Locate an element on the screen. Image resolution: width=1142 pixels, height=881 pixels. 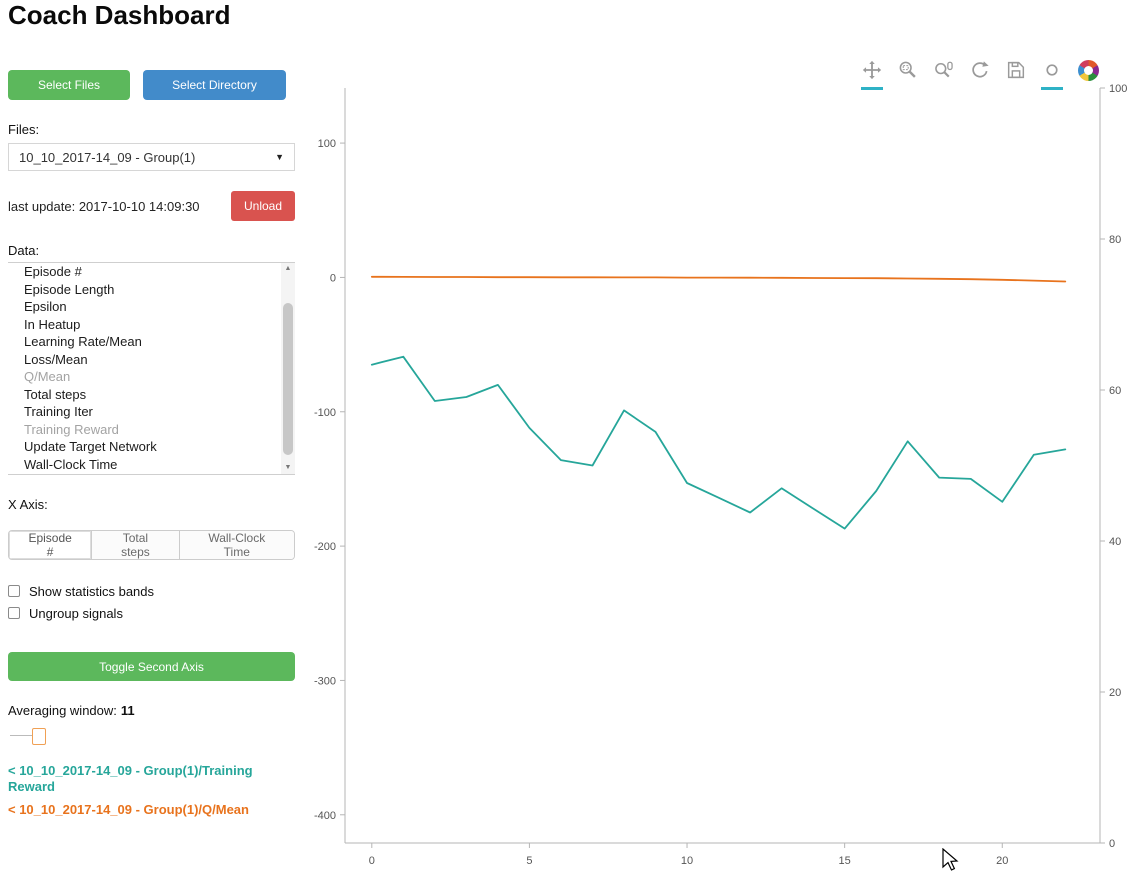
scrollbar: ▲ ▼ is located at coordinates (288, 368).